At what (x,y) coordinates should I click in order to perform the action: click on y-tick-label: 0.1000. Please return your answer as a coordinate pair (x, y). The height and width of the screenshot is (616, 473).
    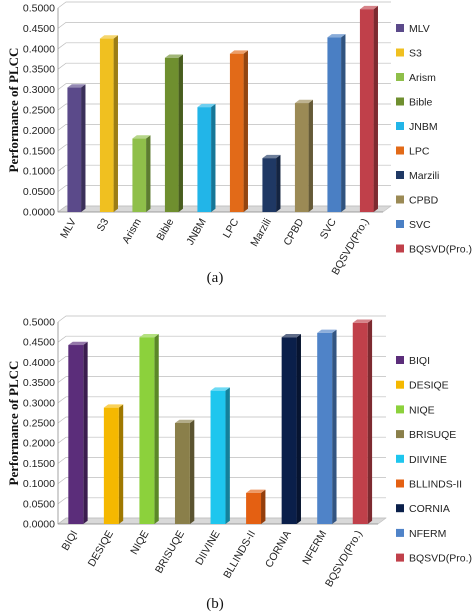
    Looking at the image, I should click on (39, 172).